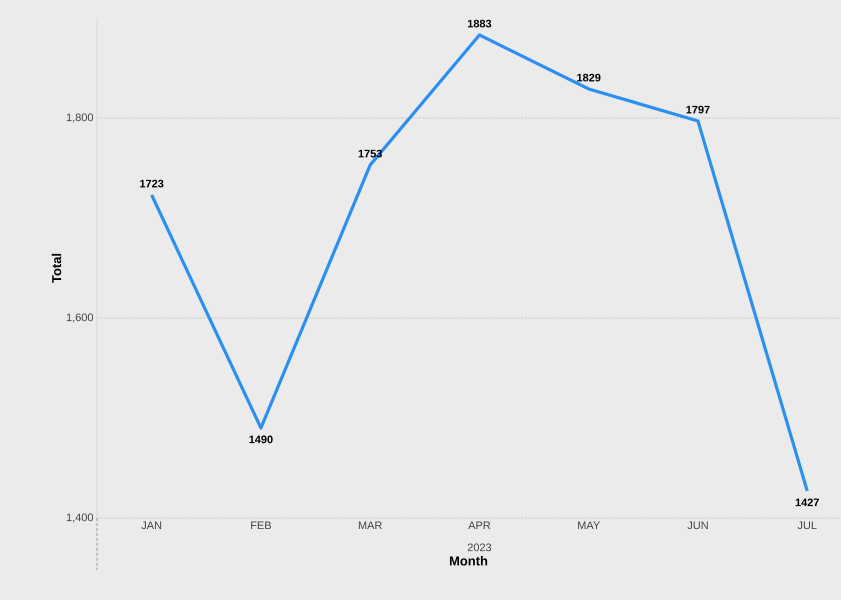 This screenshot has height=600, width=841. Describe the element at coordinates (588, 78) in the screenshot. I see `data-label: 1829` at that location.